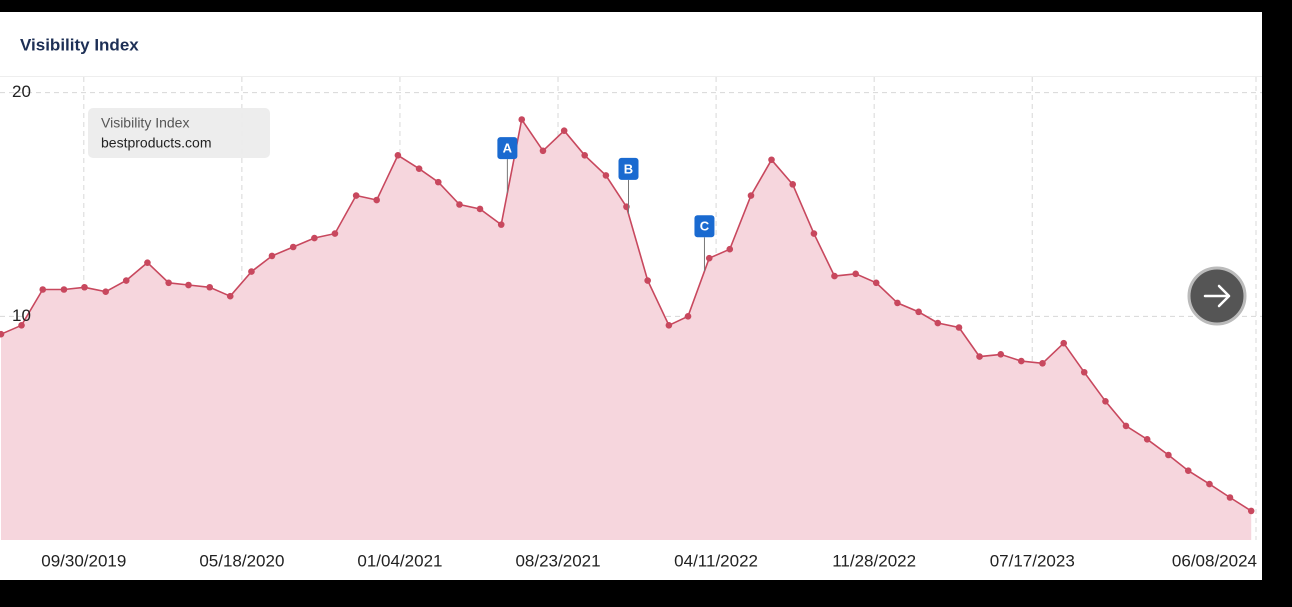  Describe the element at coordinates (1032, 560) in the screenshot. I see `x-tick-label: 07/17/2023` at that location.